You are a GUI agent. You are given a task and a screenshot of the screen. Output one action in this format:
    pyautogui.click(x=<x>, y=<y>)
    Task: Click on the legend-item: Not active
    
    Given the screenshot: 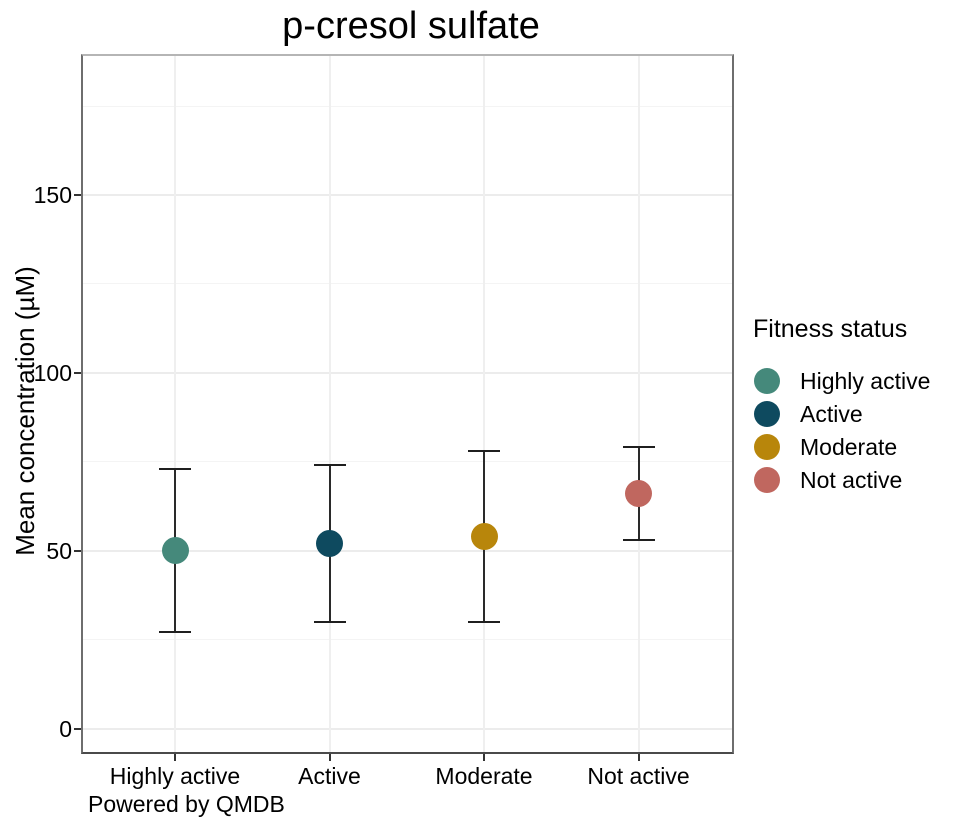 What is the action you would take?
    pyautogui.click(x=865, y=480)
    